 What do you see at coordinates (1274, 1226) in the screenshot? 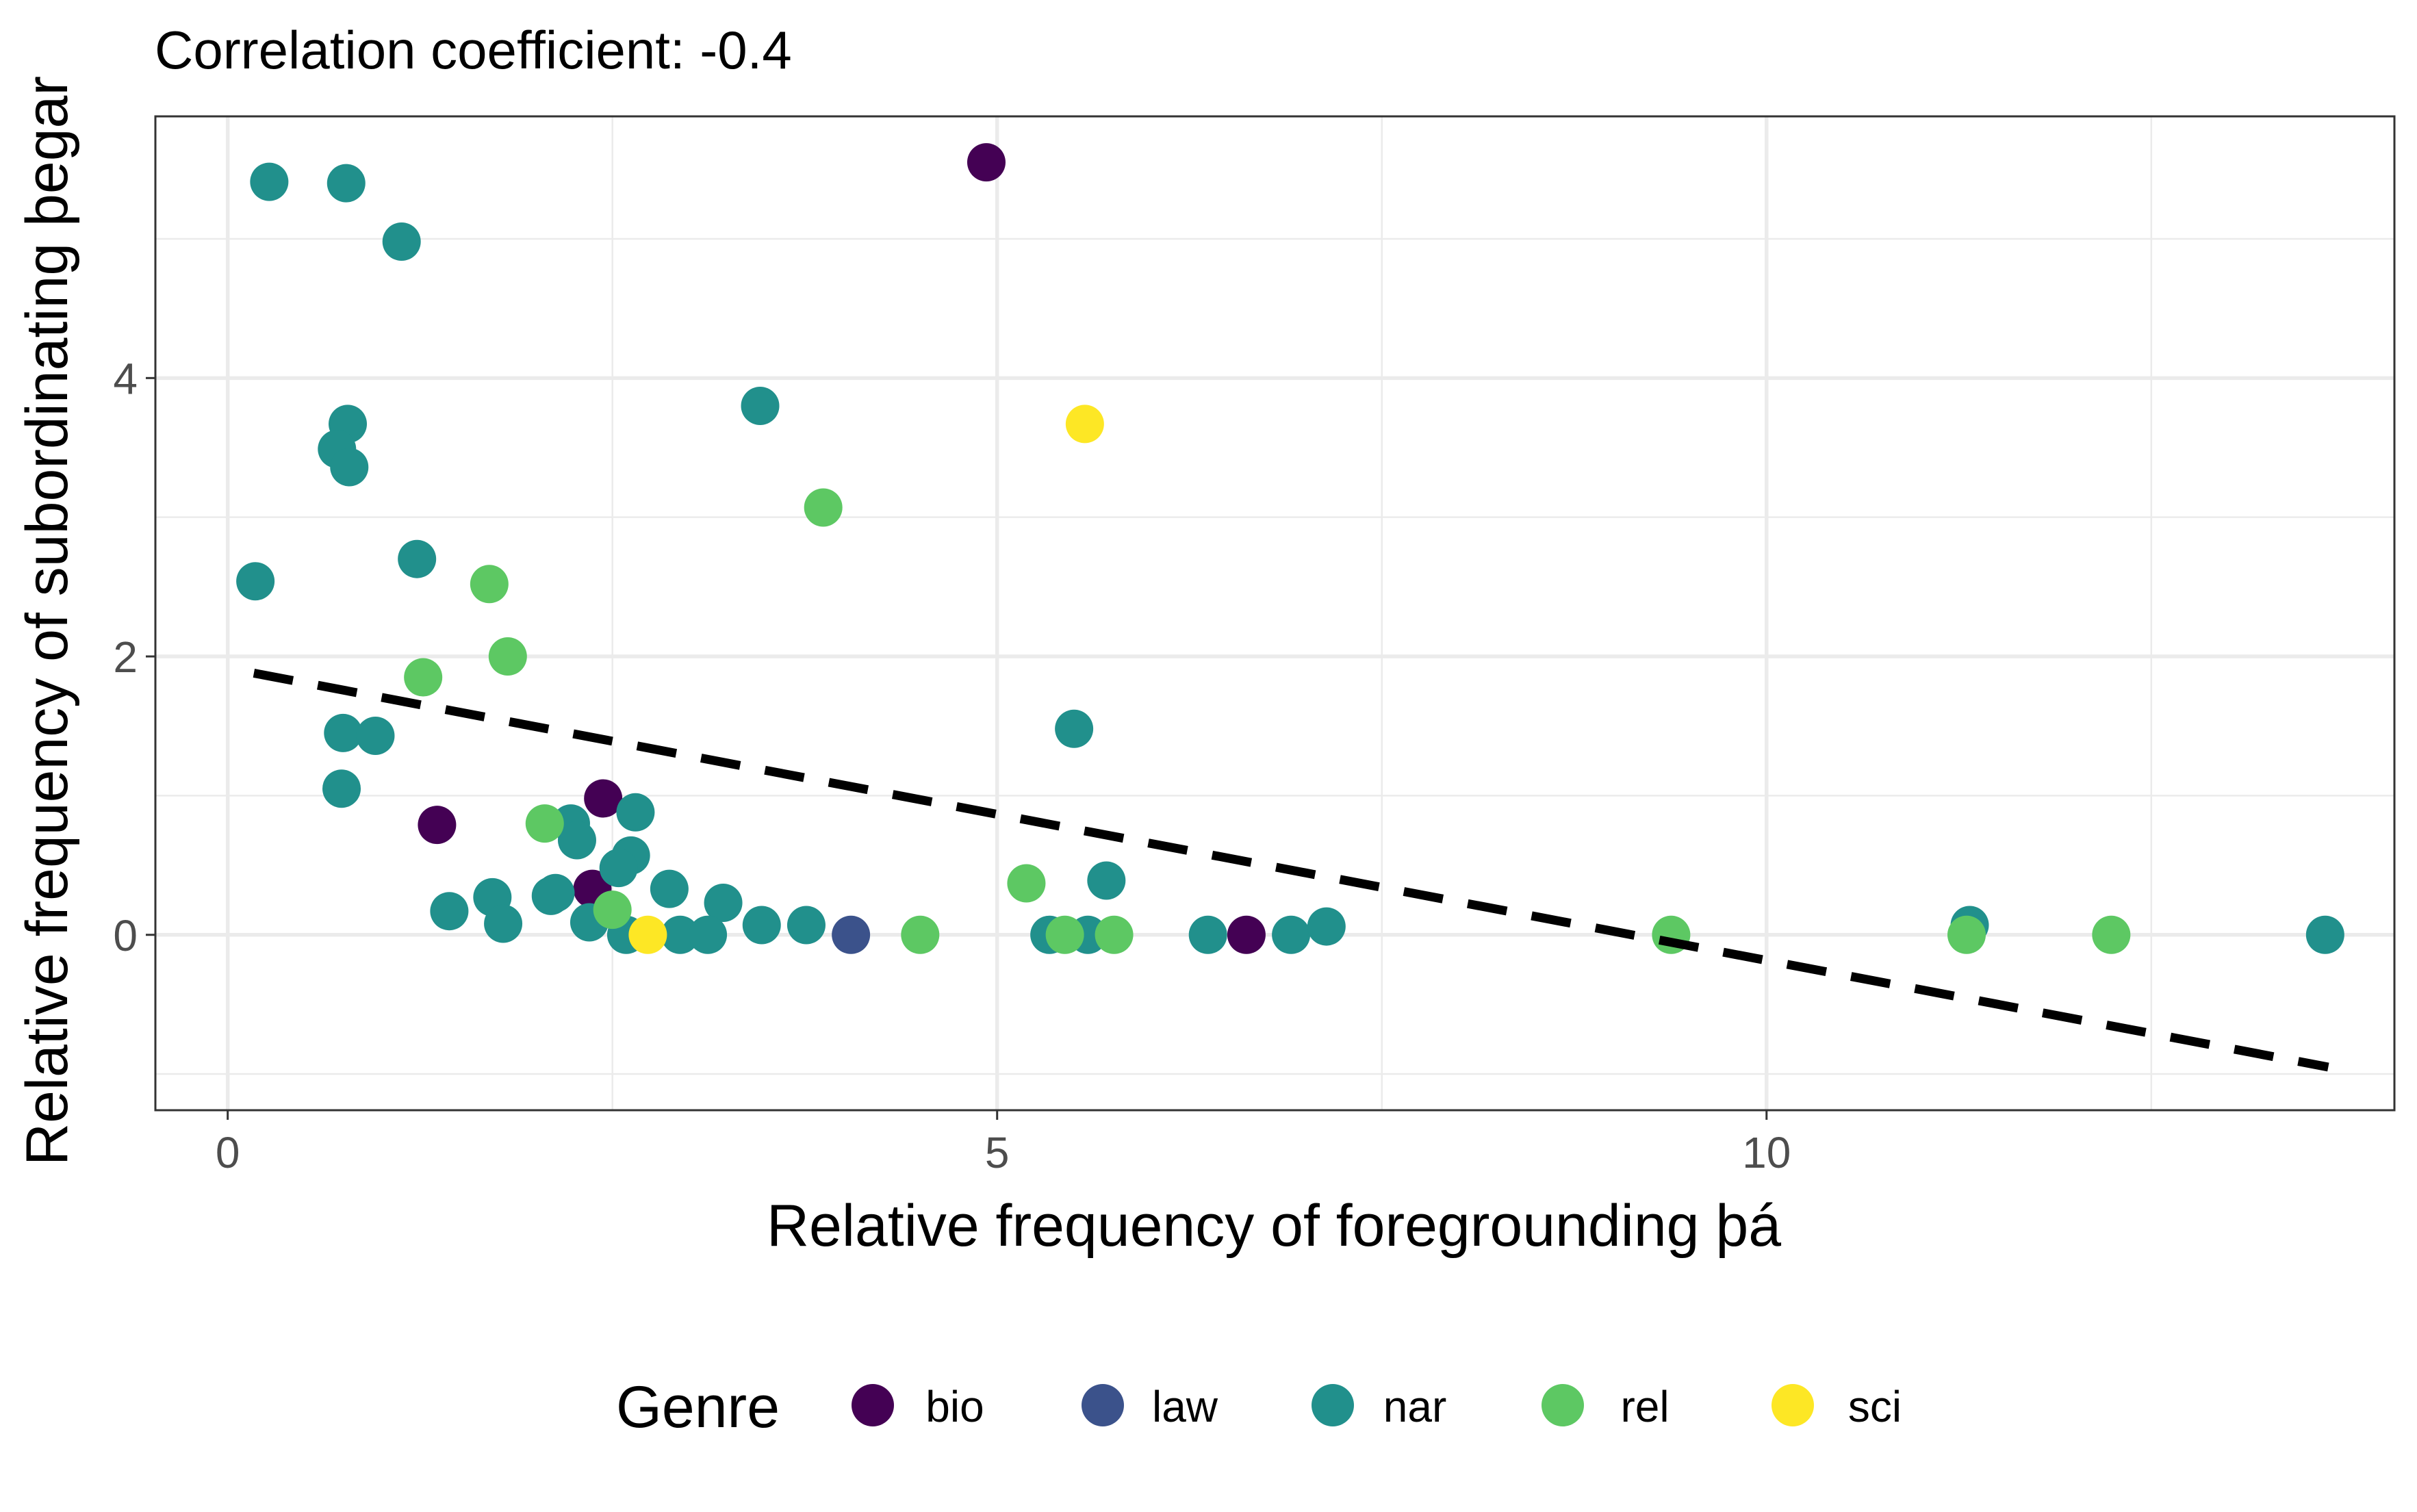
I see `x-axis-label: Relative frequency of foregrounding þá` at bounding box center [1274, 1226].